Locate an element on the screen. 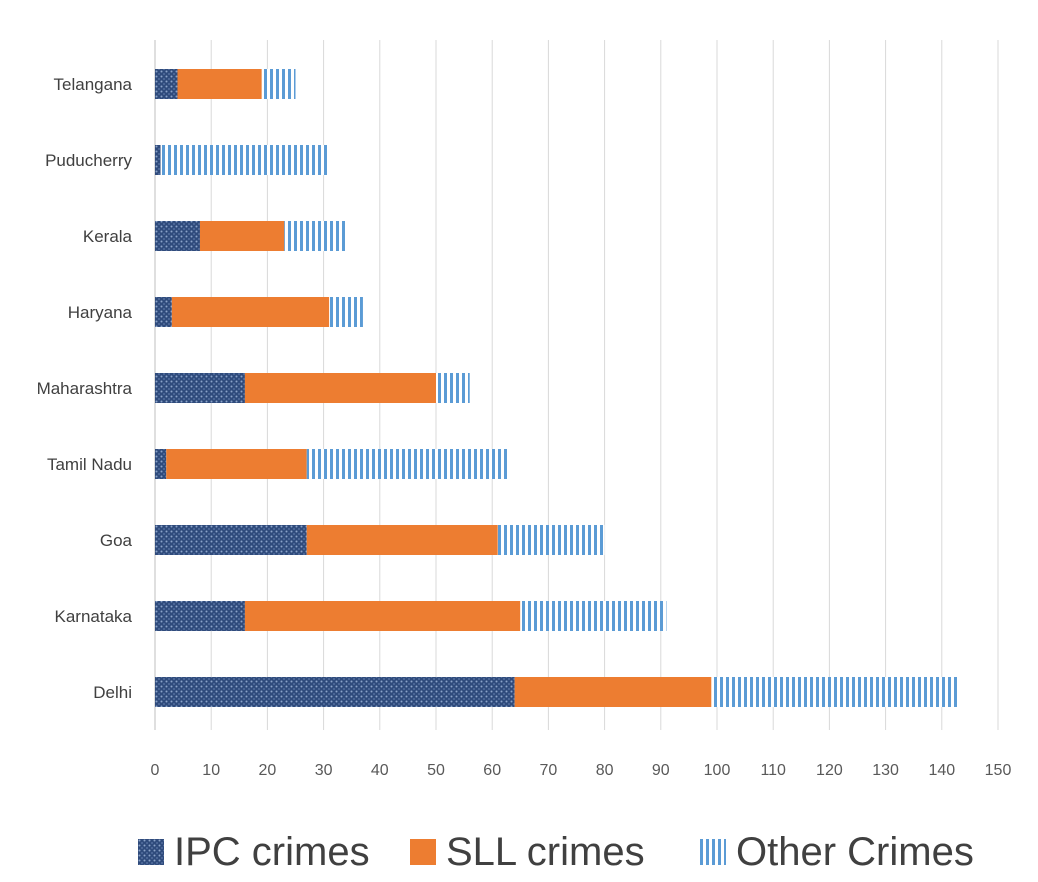 The width and height of the screenshot is (1038, 882). legend: IPC crimes SLL crimes Other Crimes is located at coordinates (519, 852).